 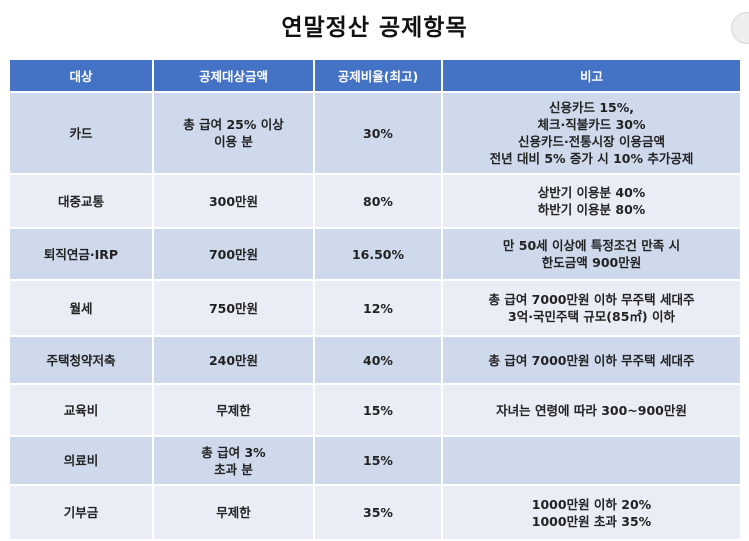 I want to click on cell-note: 1000만원 이하 20% 1000만원 초과 35%, so click(x=591, y=513).